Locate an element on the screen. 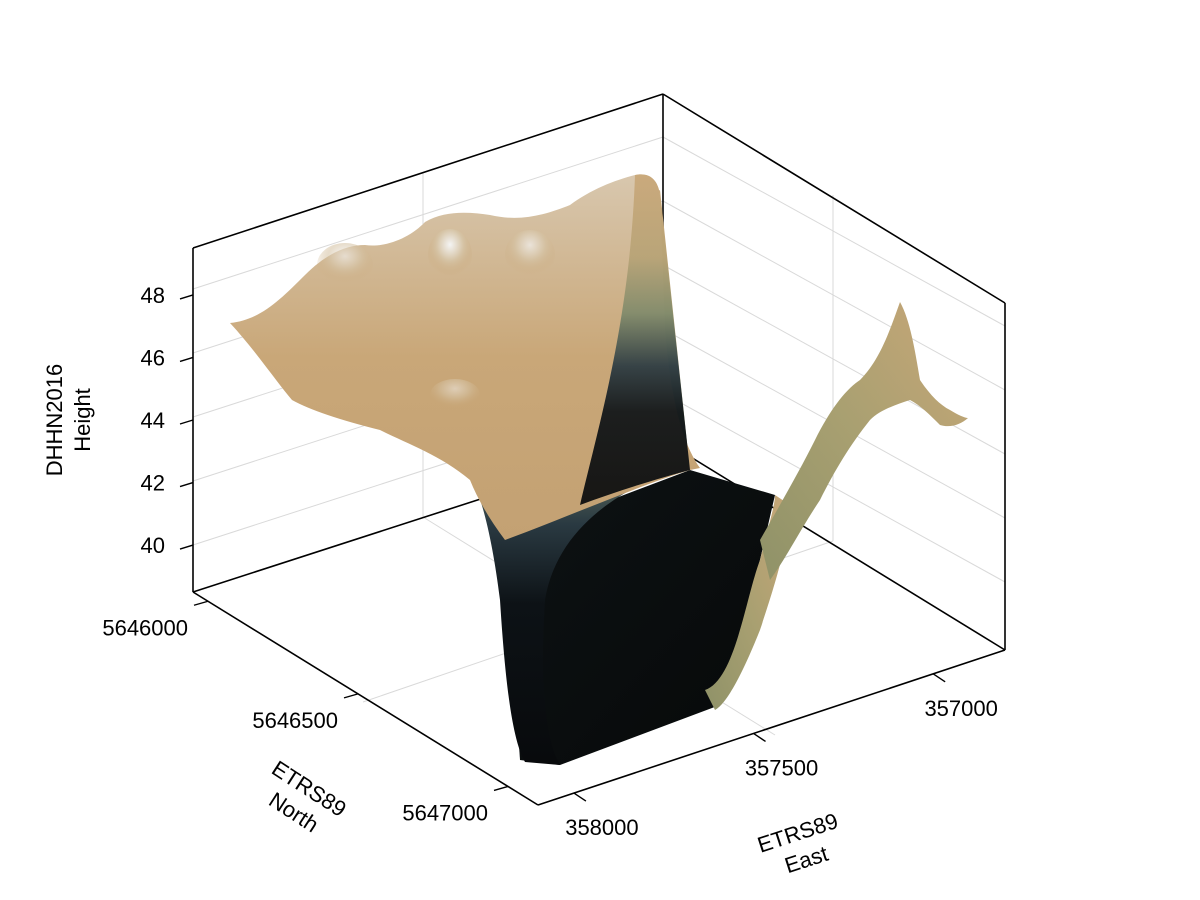  z-tick-label: 40 is located at coordinates (153, 545).